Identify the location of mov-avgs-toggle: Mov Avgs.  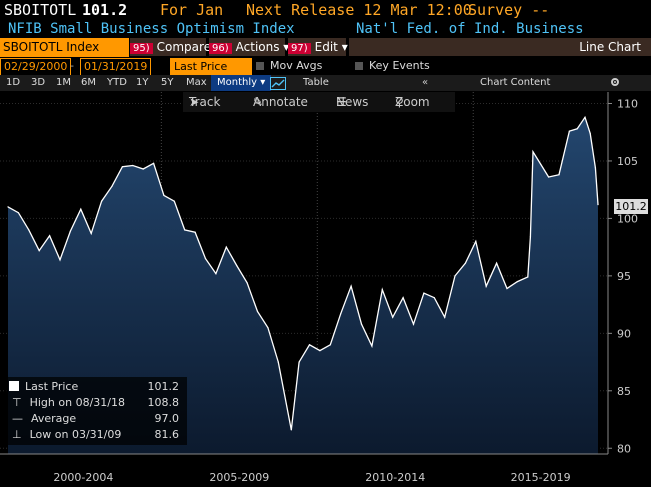
(289, 66).